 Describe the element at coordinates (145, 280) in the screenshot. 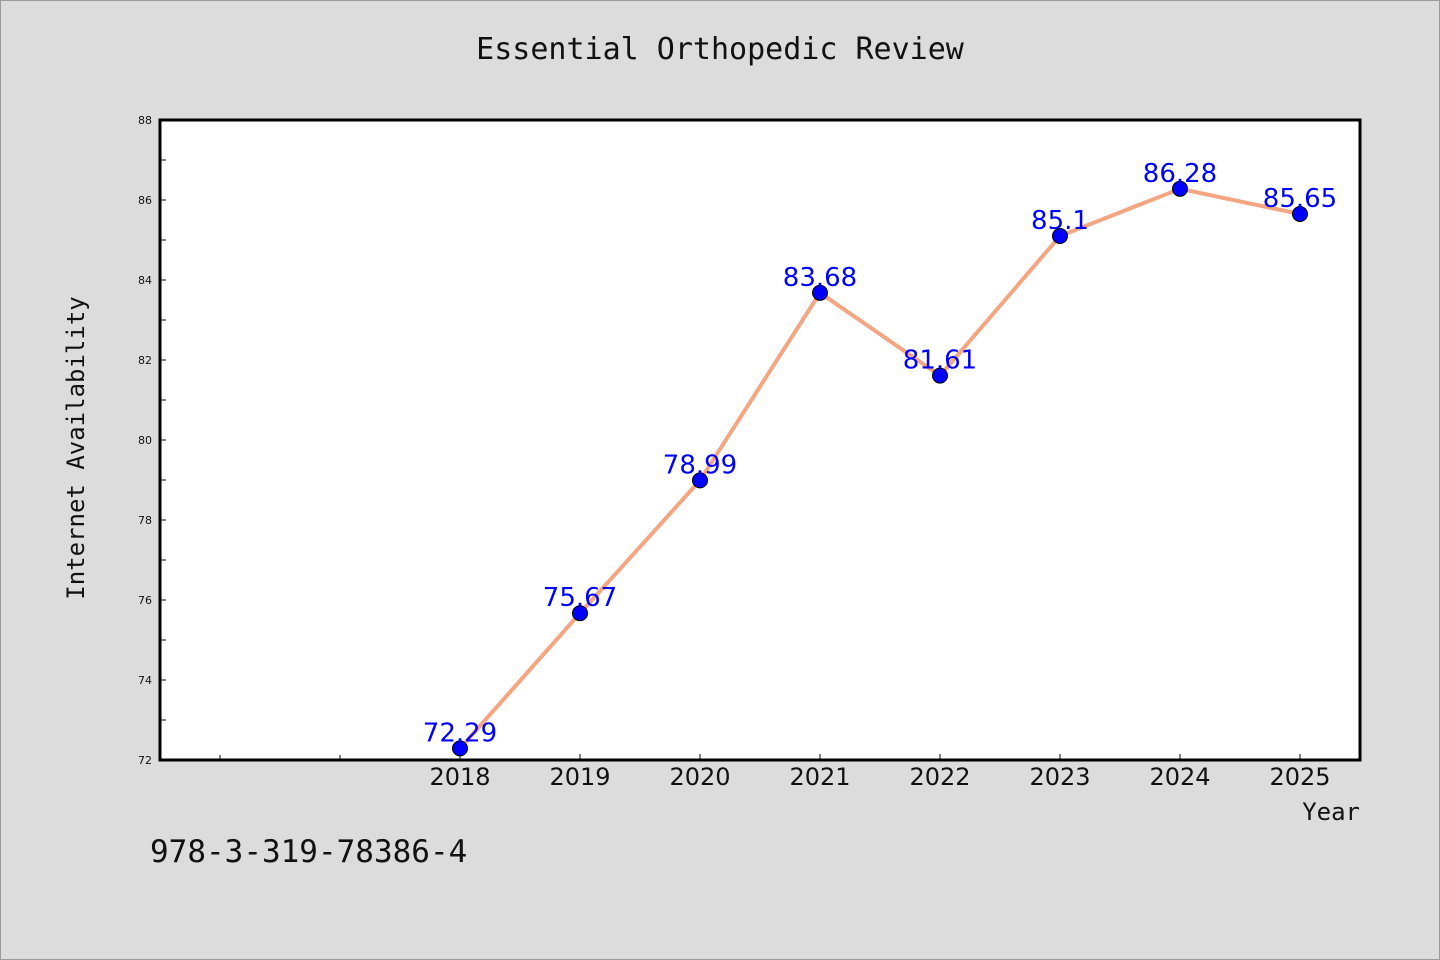

I see `y-tick-label: 84` at that location.